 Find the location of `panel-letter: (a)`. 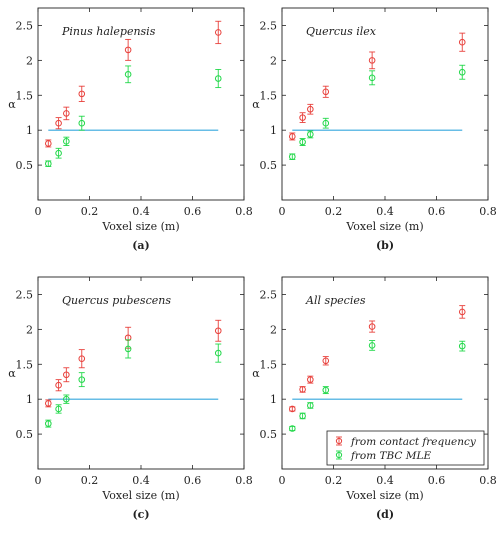

panel-letter: (a) is located at coordinates (141, 245).